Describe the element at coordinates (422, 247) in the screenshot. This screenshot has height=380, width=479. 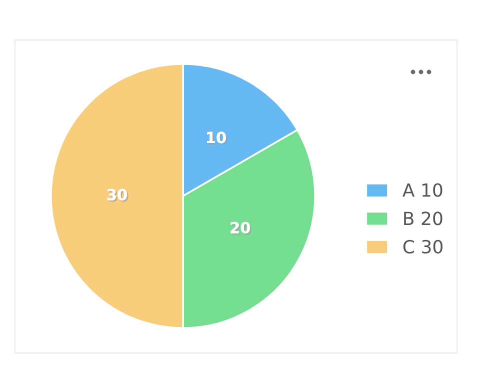
I see `legend-label: C 30` at that location.